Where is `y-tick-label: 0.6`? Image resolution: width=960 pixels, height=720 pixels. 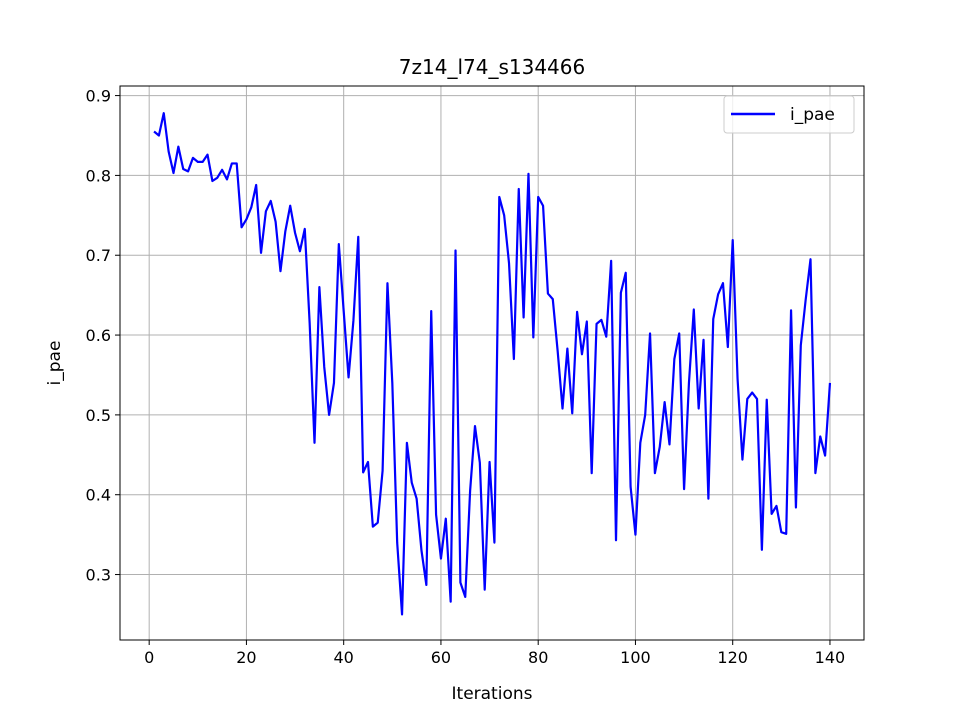
y-tick-label: 0.6 is located at coordinates (98, 335).